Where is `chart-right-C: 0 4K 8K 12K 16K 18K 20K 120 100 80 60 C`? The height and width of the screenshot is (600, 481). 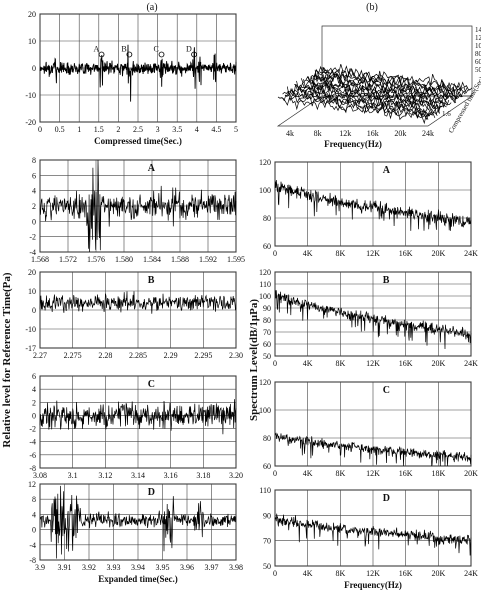
chart-right-C: 0 4K 8K 12K 16K 18K 20K 120 100 80 60 C is located at coordinates (368, 428).